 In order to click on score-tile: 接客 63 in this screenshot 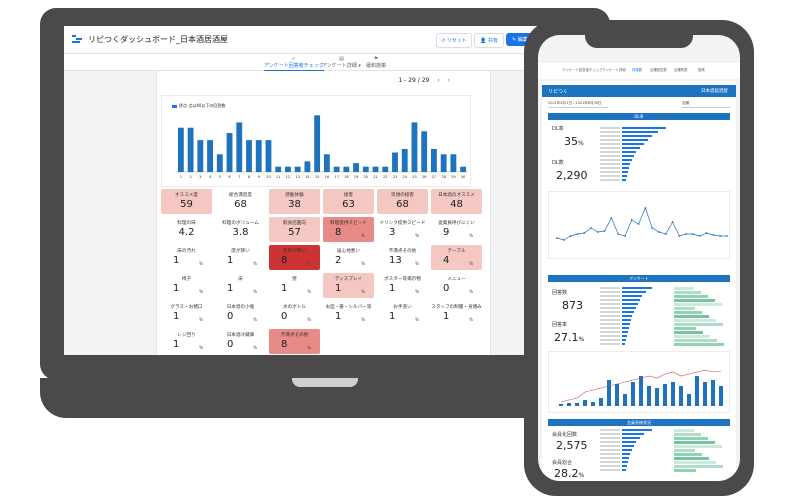, I will do `click(348, 201)`.